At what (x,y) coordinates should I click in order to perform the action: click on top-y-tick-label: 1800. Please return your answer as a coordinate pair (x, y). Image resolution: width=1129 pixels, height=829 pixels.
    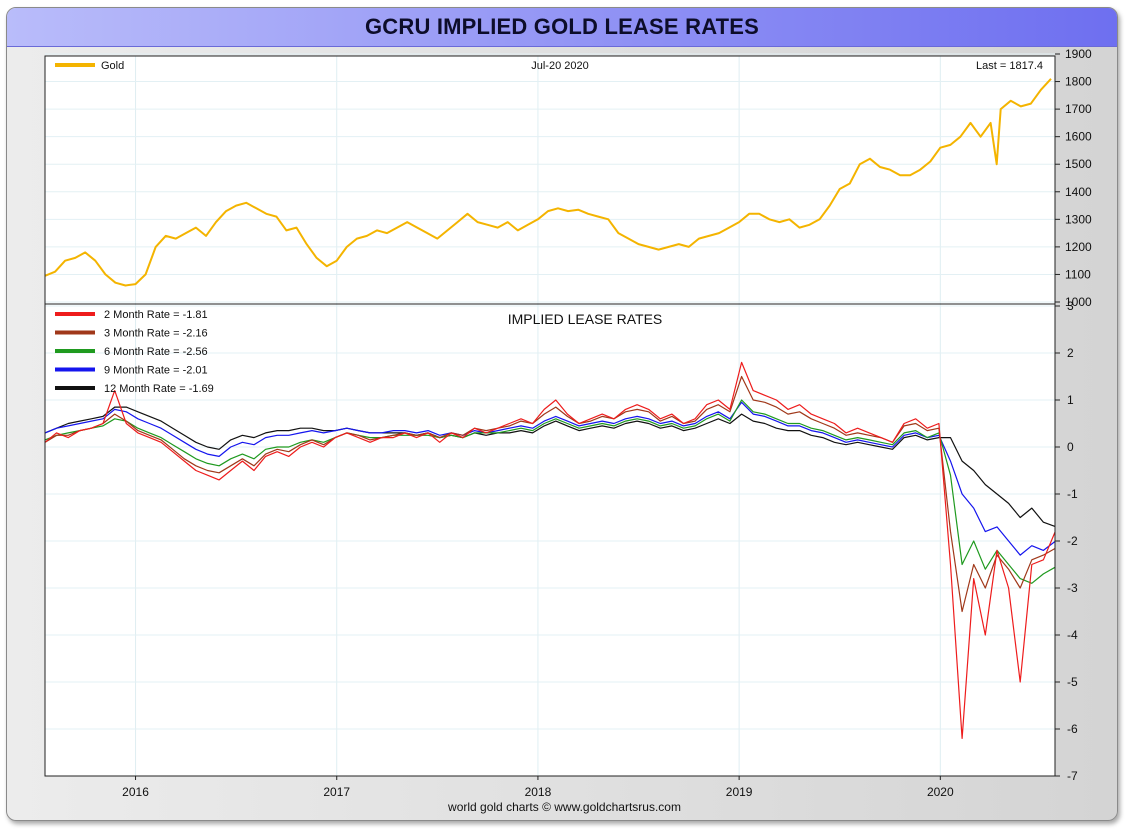
    Looking at the image, I should click on (1078, 82).